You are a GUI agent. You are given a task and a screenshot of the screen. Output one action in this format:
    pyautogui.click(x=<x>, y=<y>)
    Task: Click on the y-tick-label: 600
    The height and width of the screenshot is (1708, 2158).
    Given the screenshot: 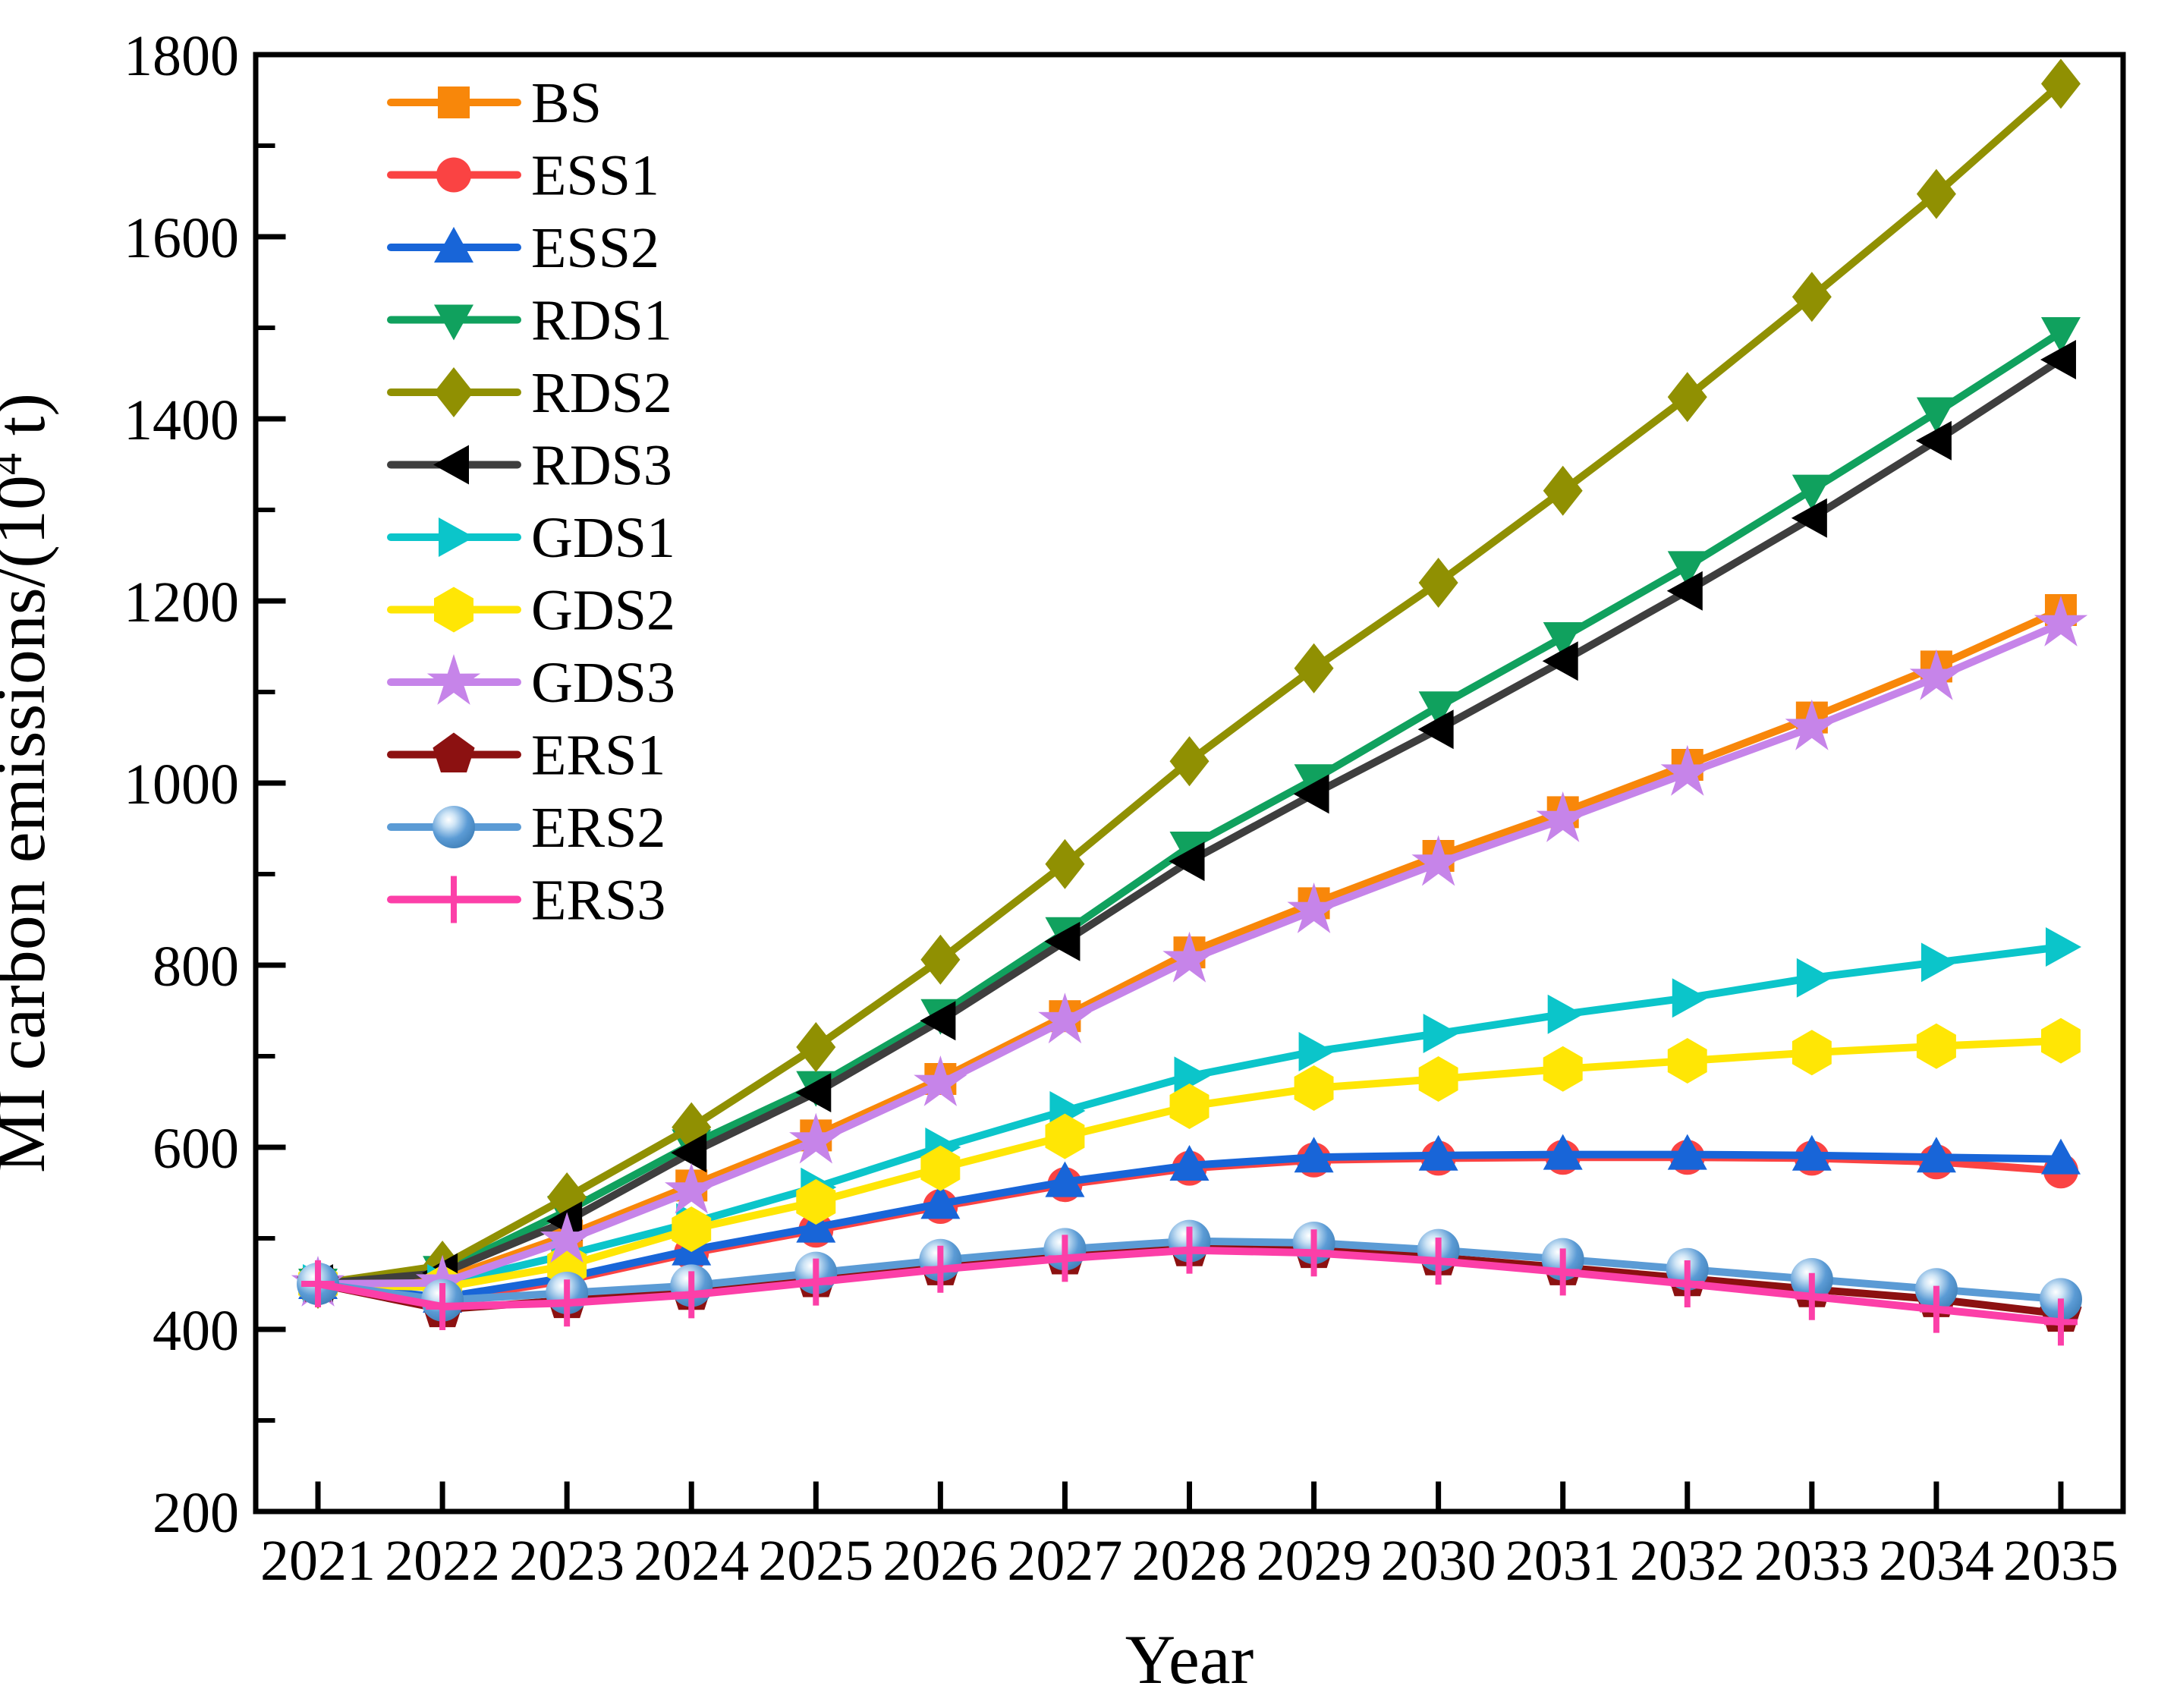 What is the action you would take?
    pyautogui.click(x=196, y=1149)
    